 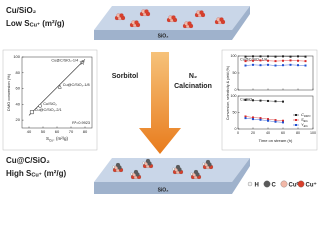 I want to click on y-tick-label: 40, so click(x=18, y=103).